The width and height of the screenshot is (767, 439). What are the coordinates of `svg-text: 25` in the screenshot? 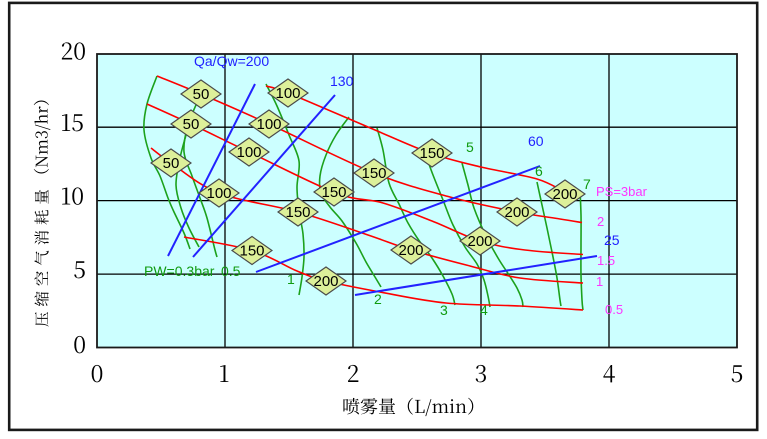 It's located at (612, 240).